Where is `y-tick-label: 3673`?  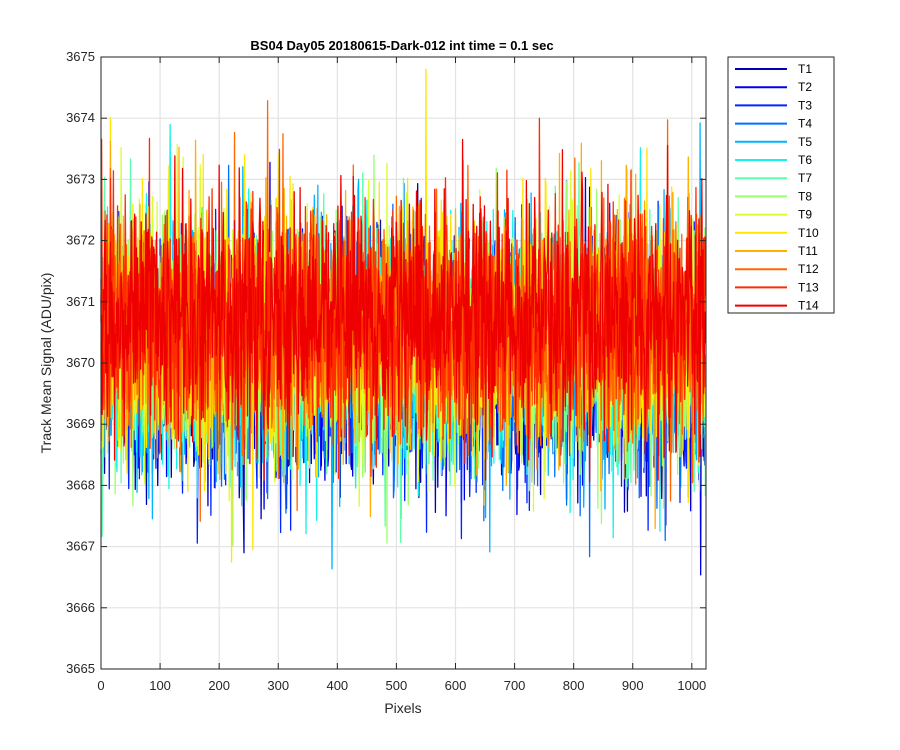
y-tick-label: 3673 is located at coordinates (80, 178).